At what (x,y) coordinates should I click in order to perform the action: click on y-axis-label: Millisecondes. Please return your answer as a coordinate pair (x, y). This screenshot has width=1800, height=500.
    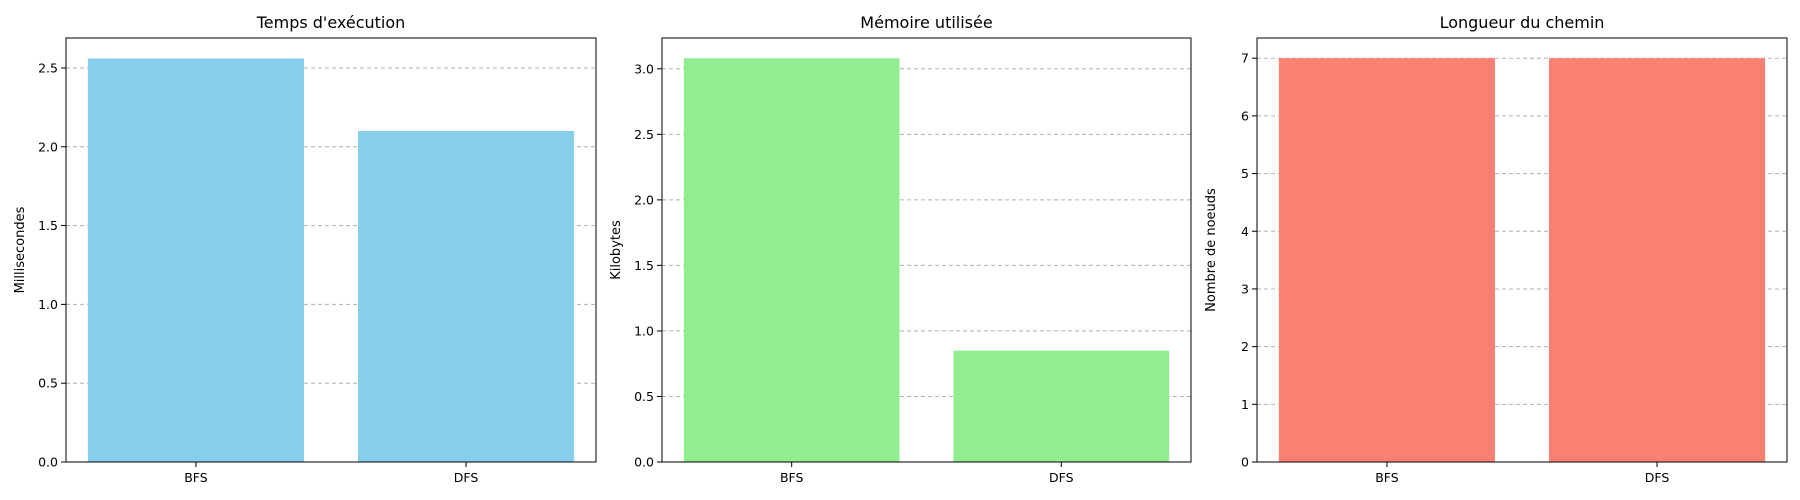
    Looking at the image, I should click on (20, 249).